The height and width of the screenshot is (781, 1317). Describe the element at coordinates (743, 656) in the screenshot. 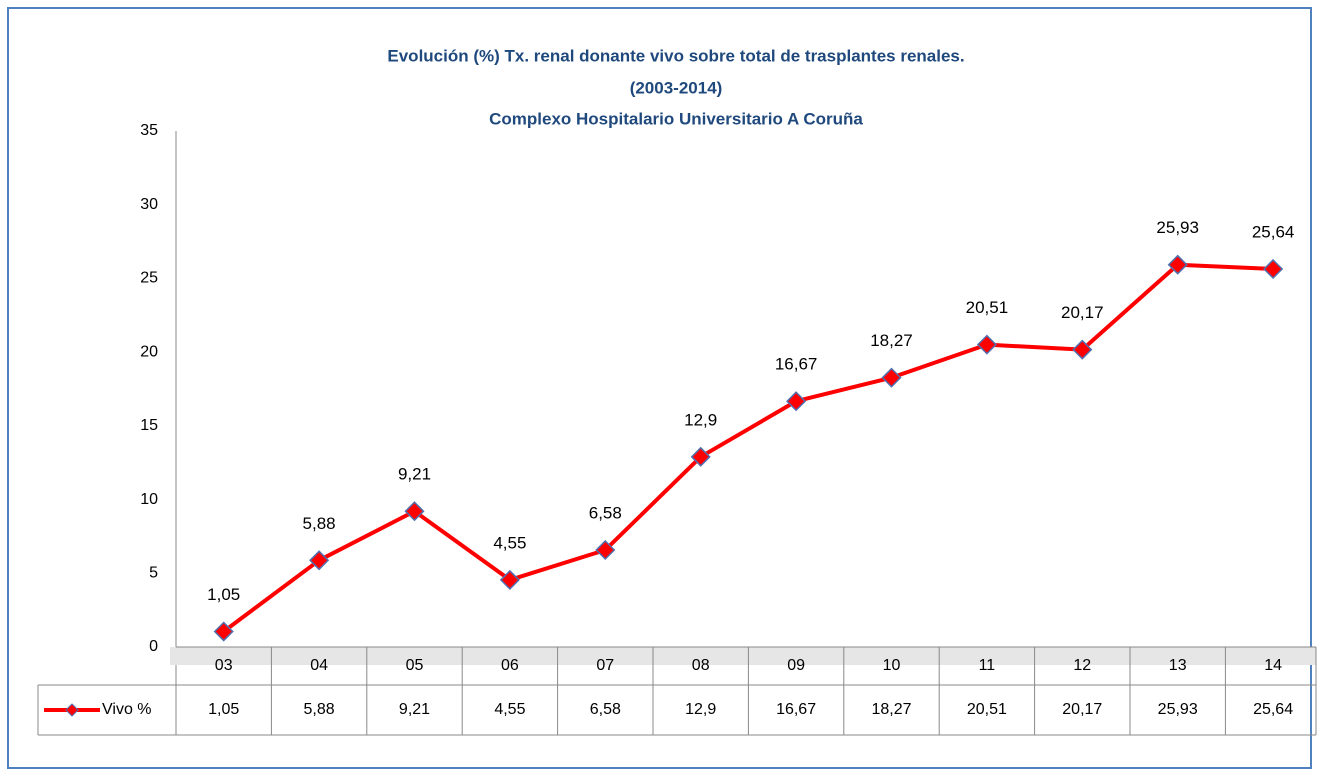

I see `x-axis-band` at that location.